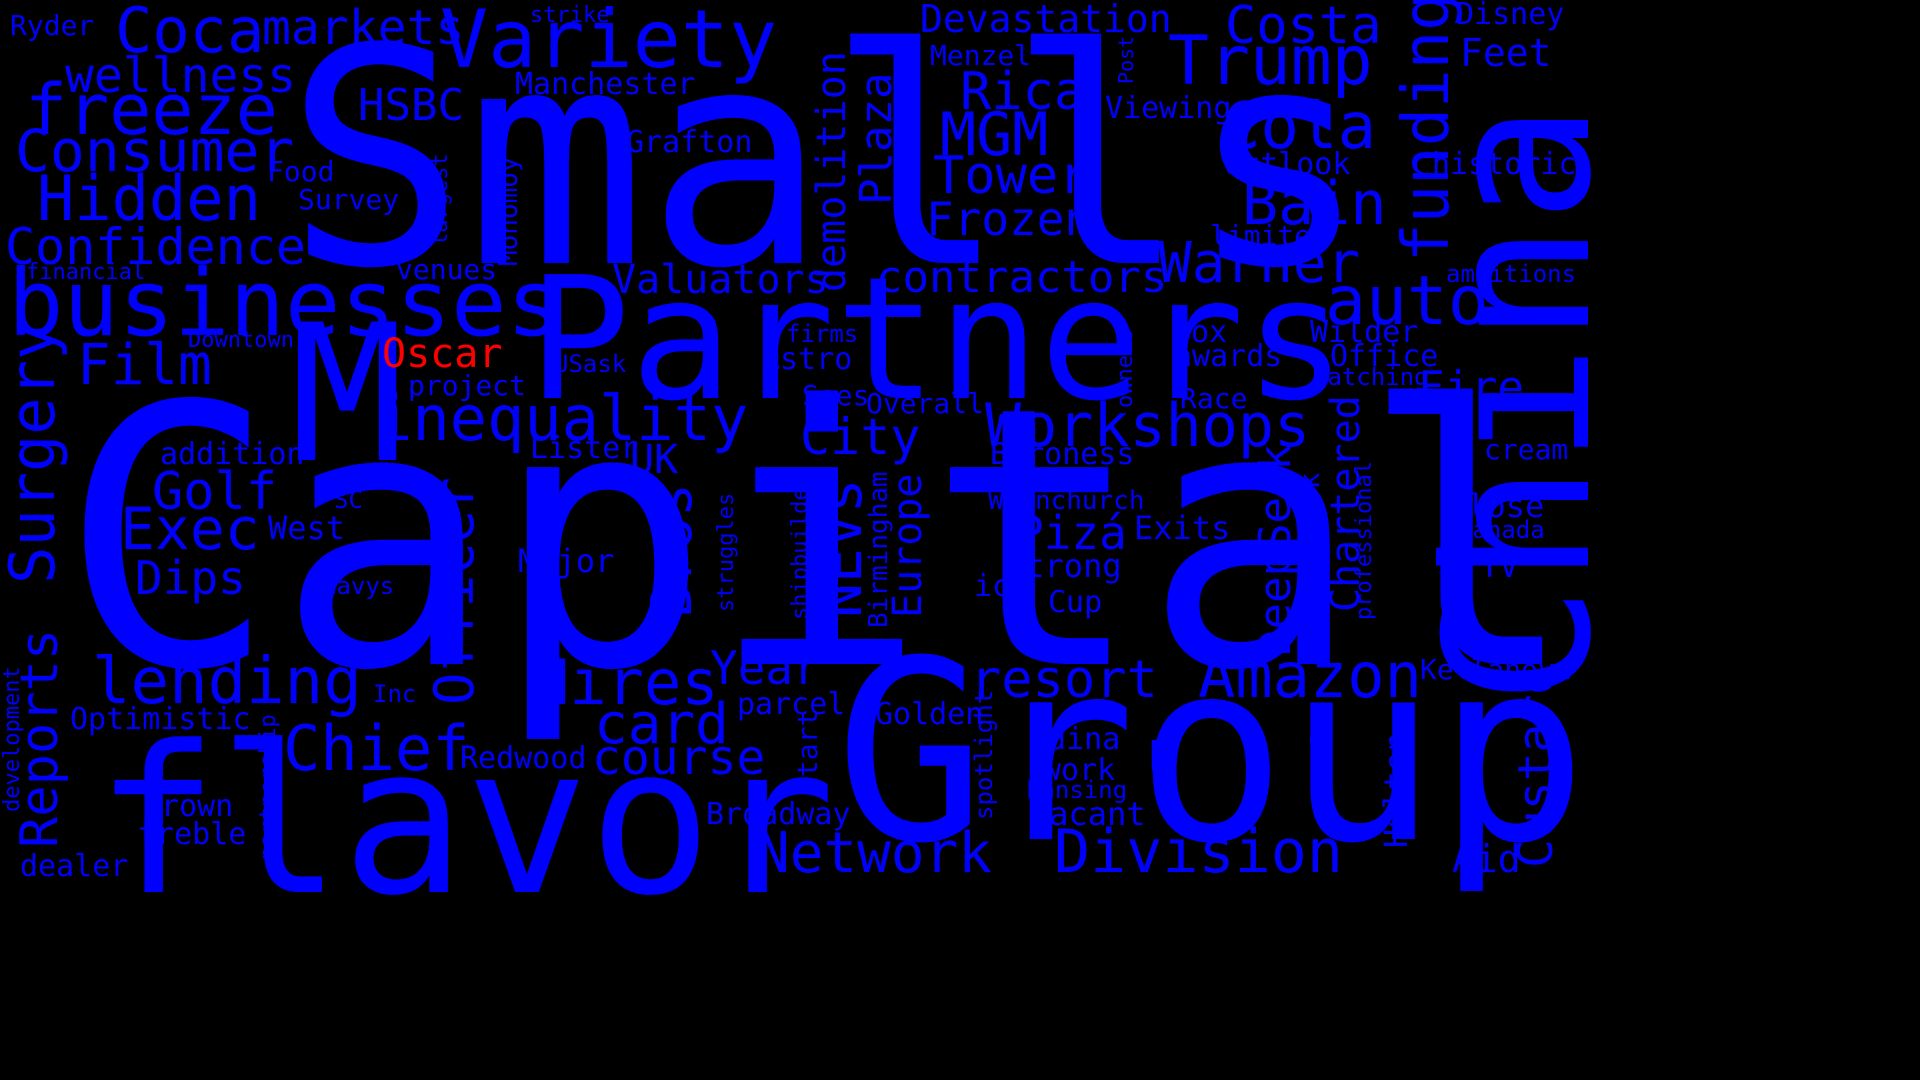  What do you see at coordinates (307, 528) in the screenshot?
I see `word-west: West` at bounding box center [307, 528].